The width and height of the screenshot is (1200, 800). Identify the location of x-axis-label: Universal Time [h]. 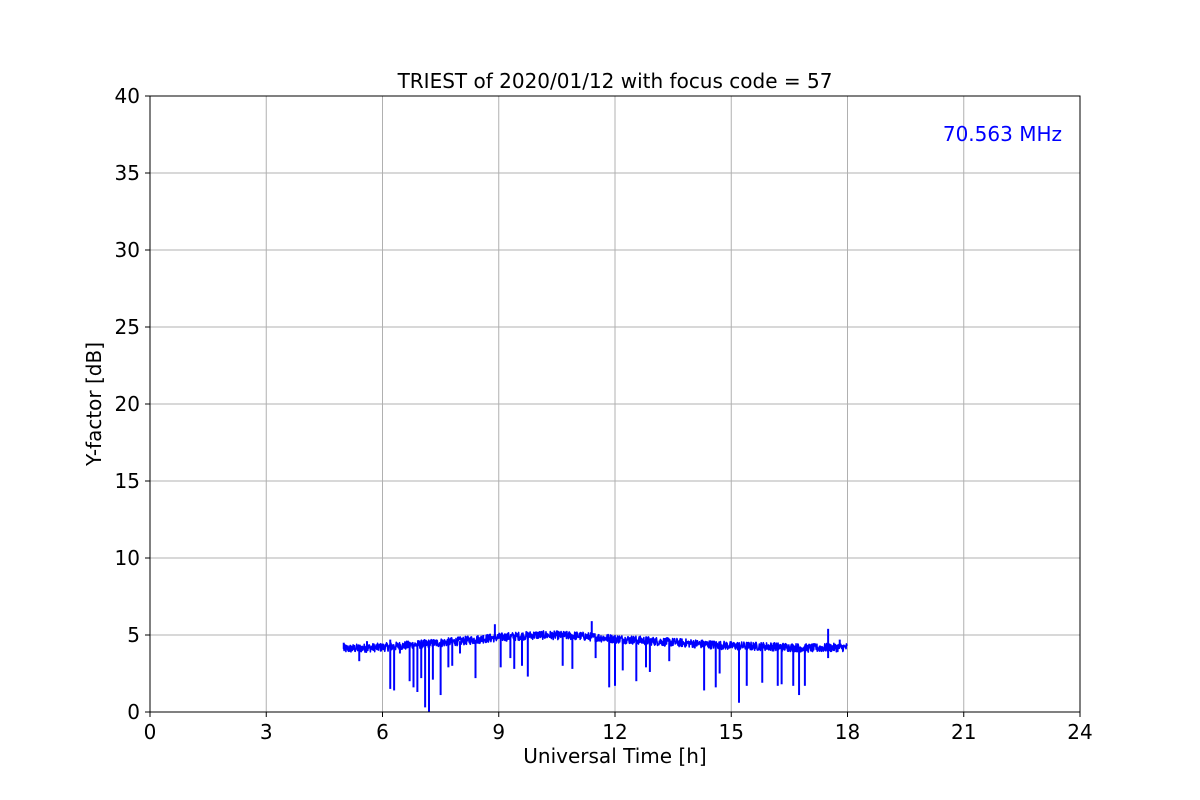
(614, 756).